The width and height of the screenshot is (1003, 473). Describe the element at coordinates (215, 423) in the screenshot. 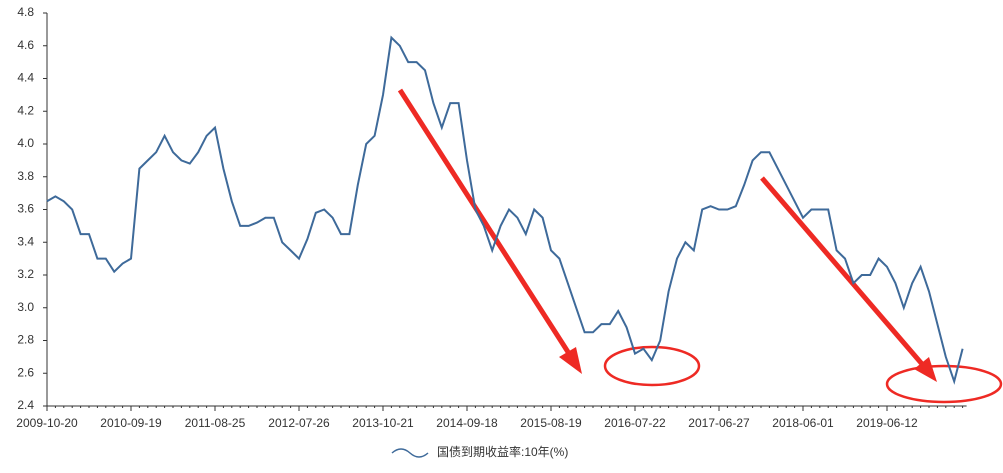

I see `x-tick-label: 2011-08-25` at that location.